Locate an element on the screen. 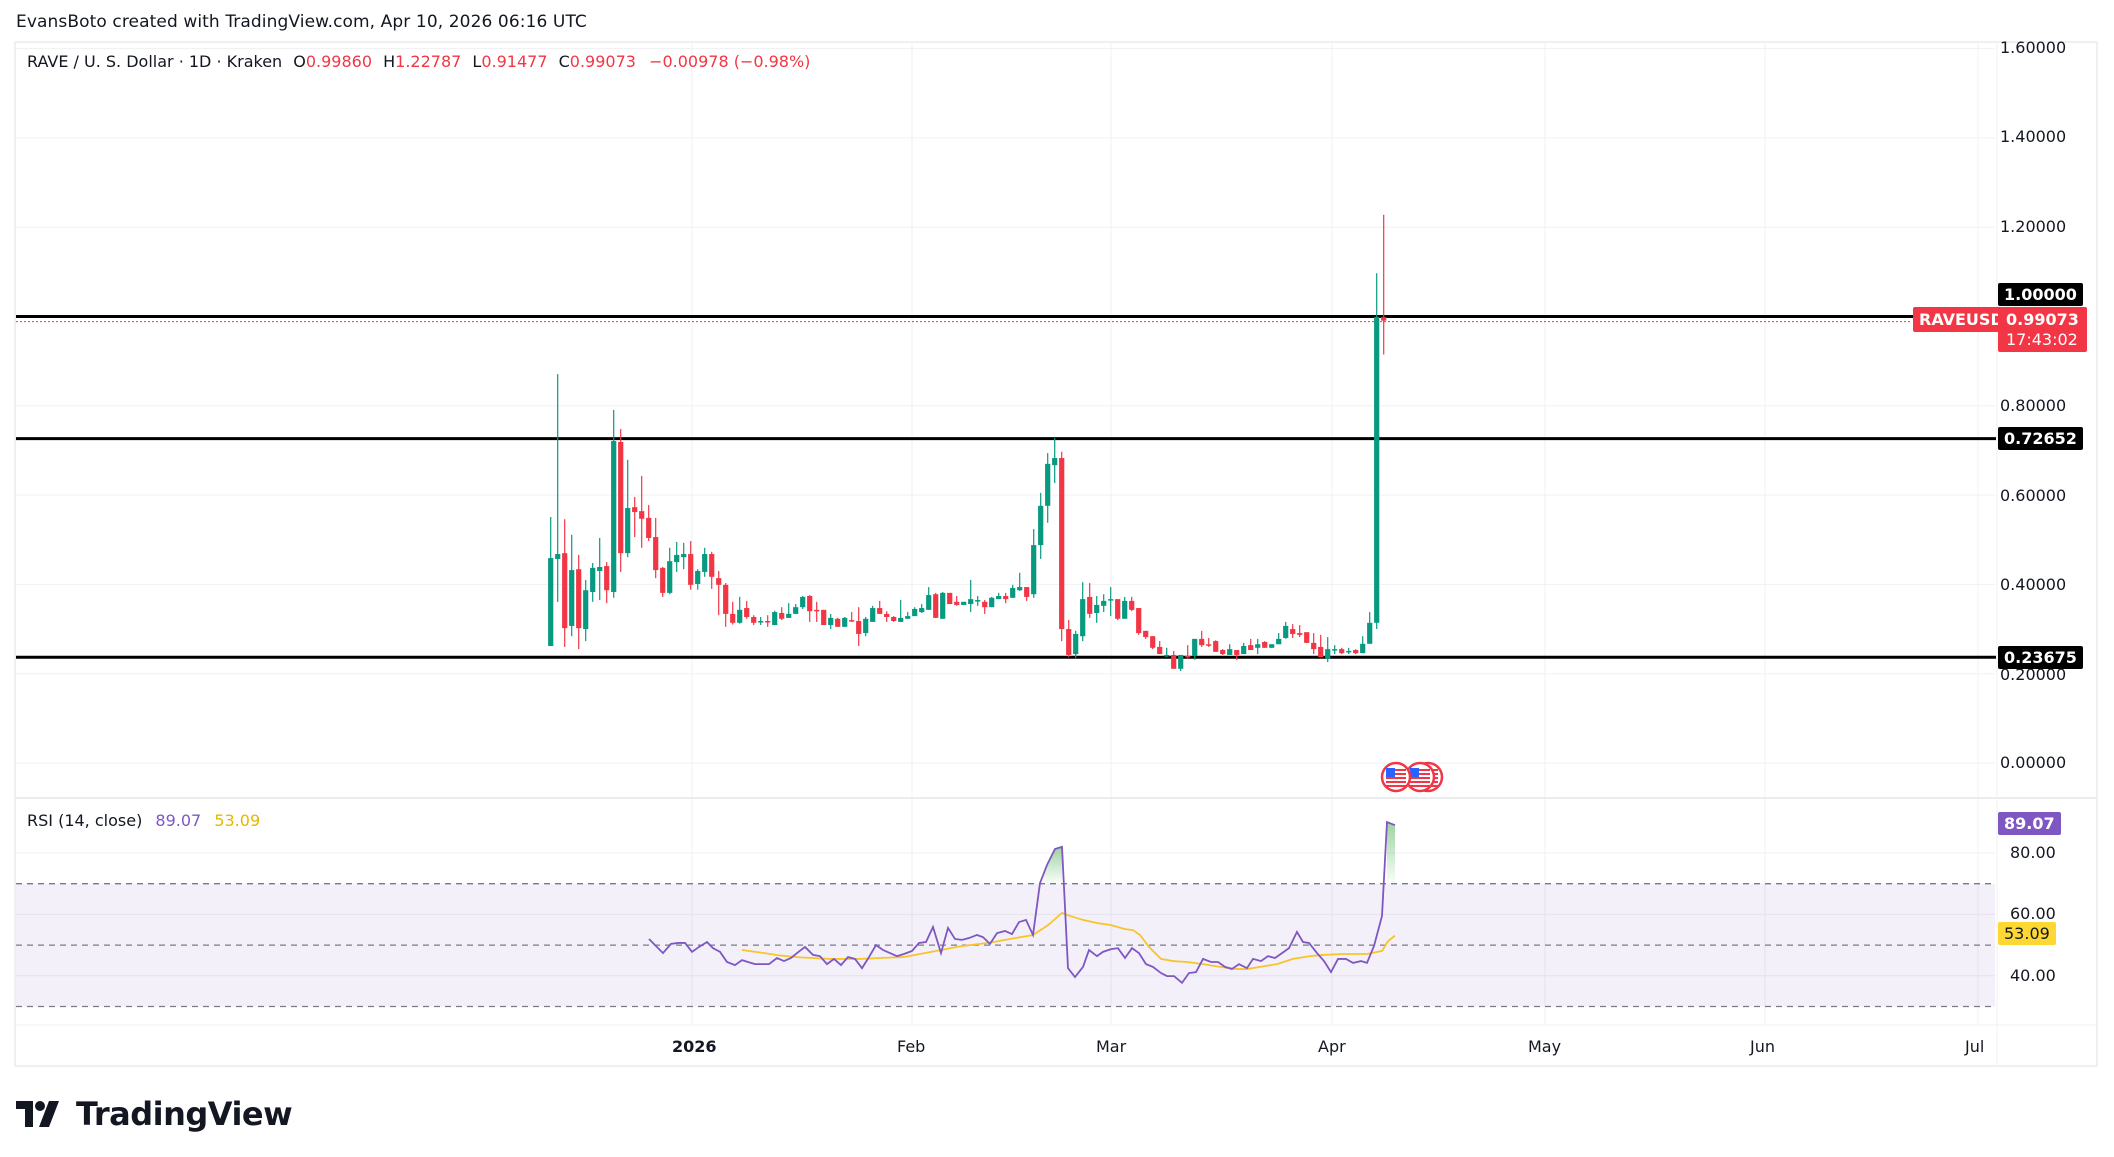 The image size is (2114, 1157). last-price-value: 0.99073 is located at coordinates (2042, 319).